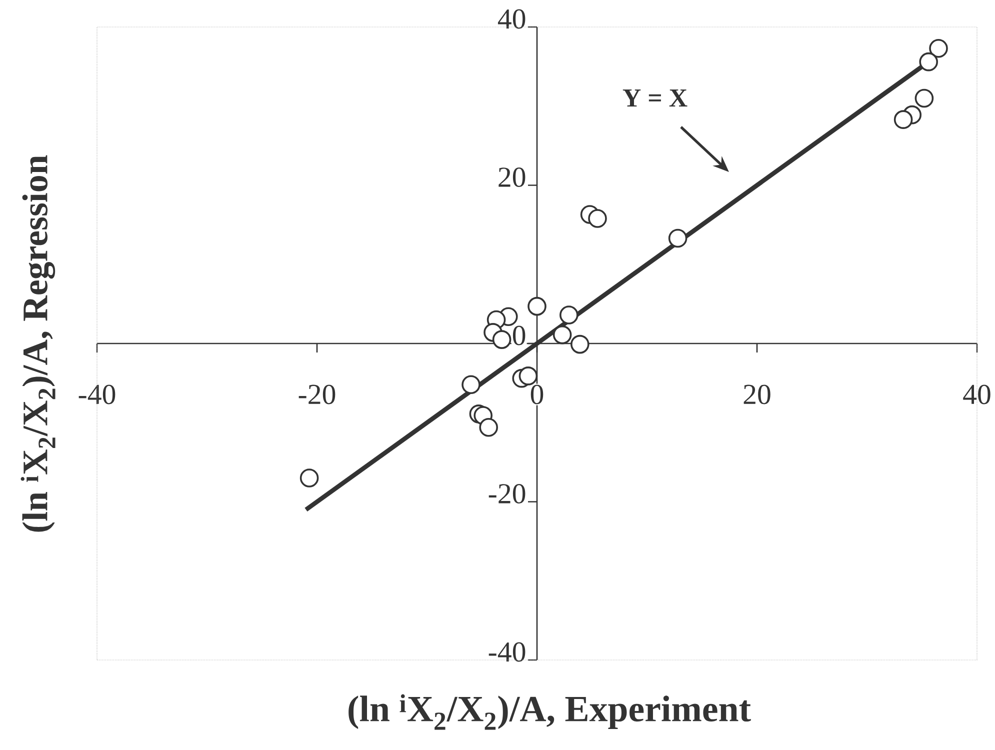 This screenshot has width=995, height=750. Describe the element at coordinates (976, 394) in the screenshot. I see `x-tick-label: 40` at that location.